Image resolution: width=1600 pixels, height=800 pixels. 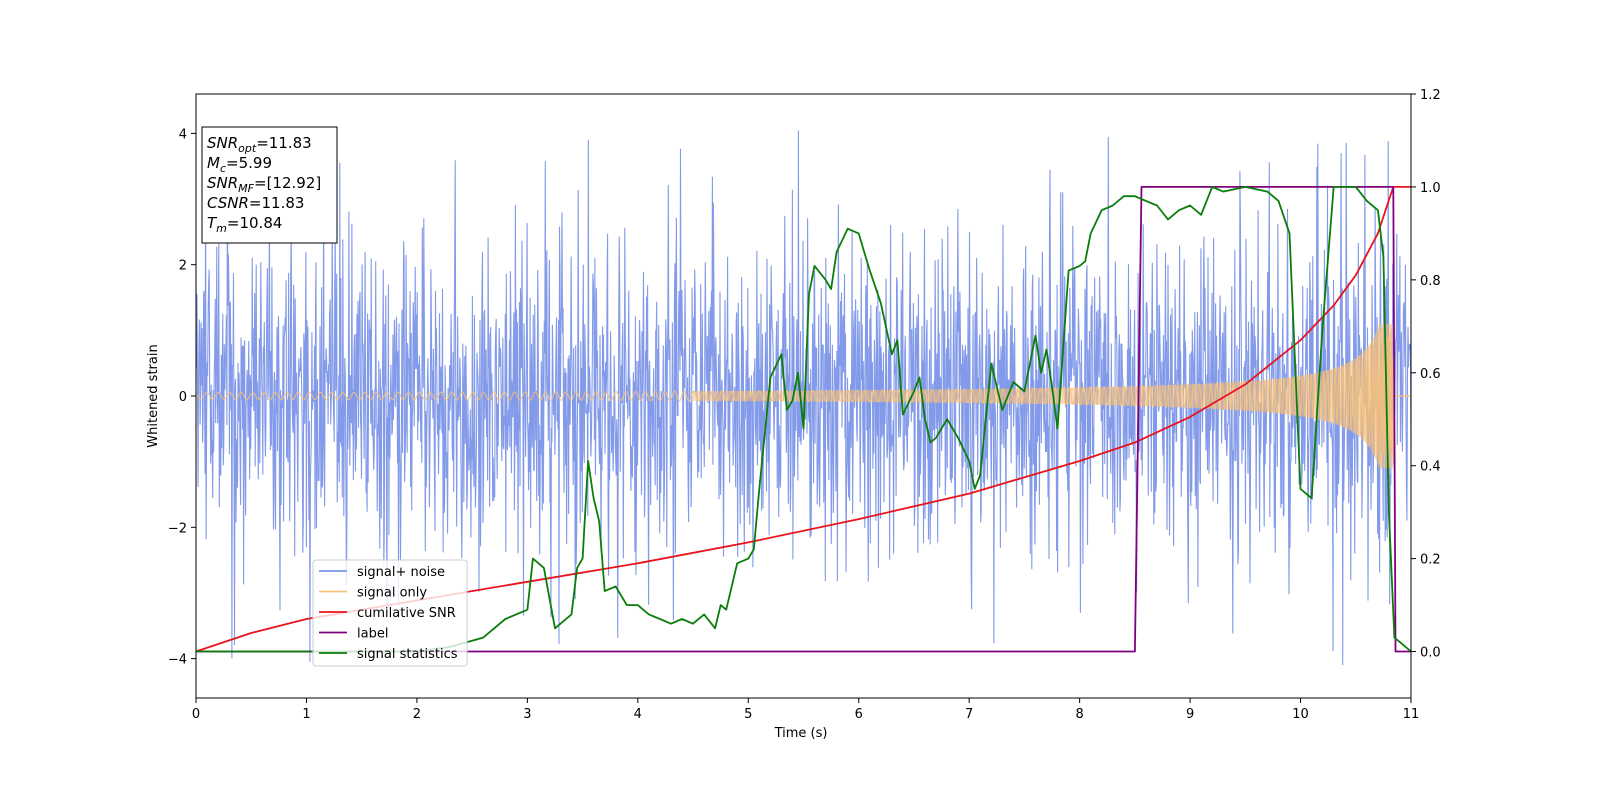 What do you see at coordinates (392, 593) in the screenshot?
I see `legend-label: signal only` at bounding box center [392, 593].